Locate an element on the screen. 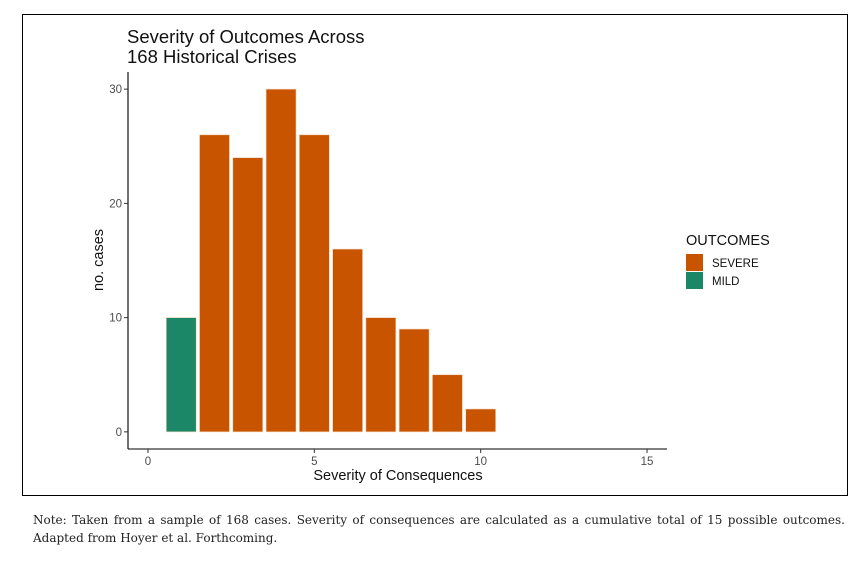 The height and width of the screenshot is (562, 867). legend-label-mild: MILD is located at coordinates (725, 282).